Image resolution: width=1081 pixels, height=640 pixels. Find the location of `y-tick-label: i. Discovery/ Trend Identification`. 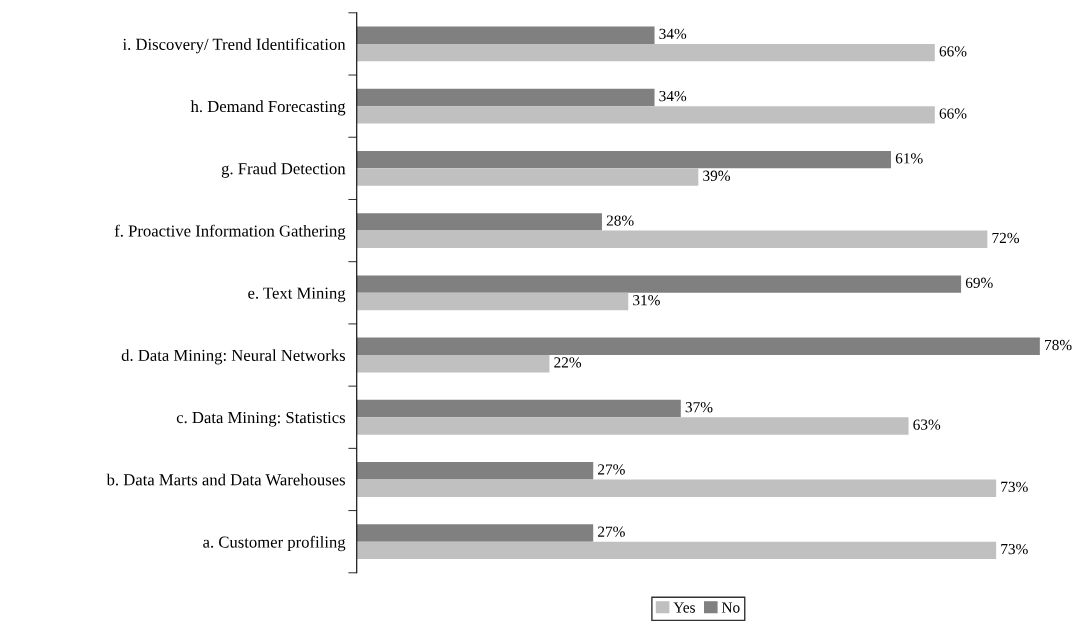

y-tick-label: i. Discovery/ Trend Identification is located at coordinates (234, 46).